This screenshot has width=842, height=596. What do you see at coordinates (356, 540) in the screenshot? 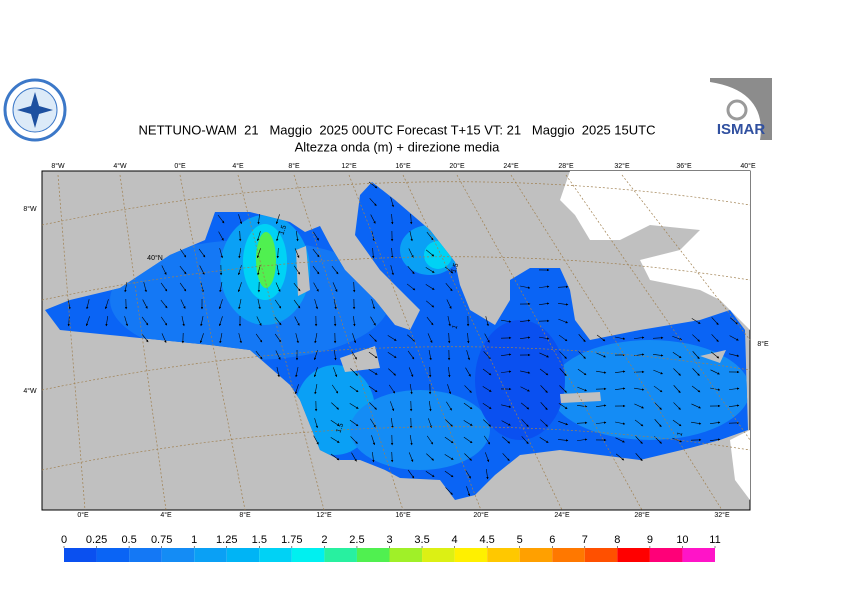
I see `colorbar-label: 2.5` at bounding box center [356, 540].